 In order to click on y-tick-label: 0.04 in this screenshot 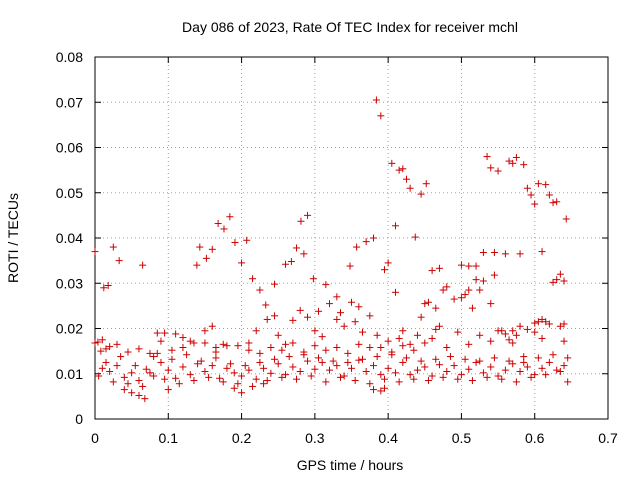, I will do `click(69, 238)`.